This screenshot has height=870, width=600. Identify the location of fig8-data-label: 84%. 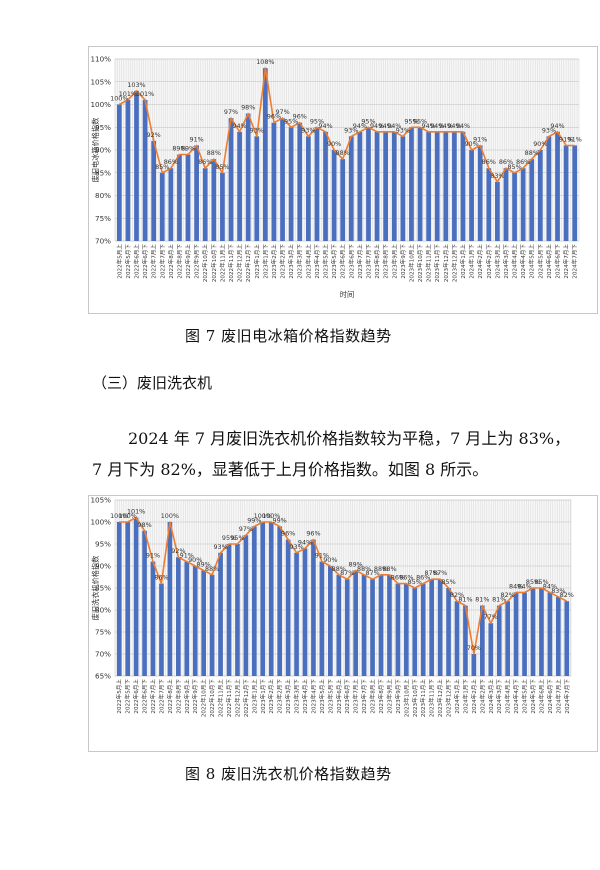
(516, 586).